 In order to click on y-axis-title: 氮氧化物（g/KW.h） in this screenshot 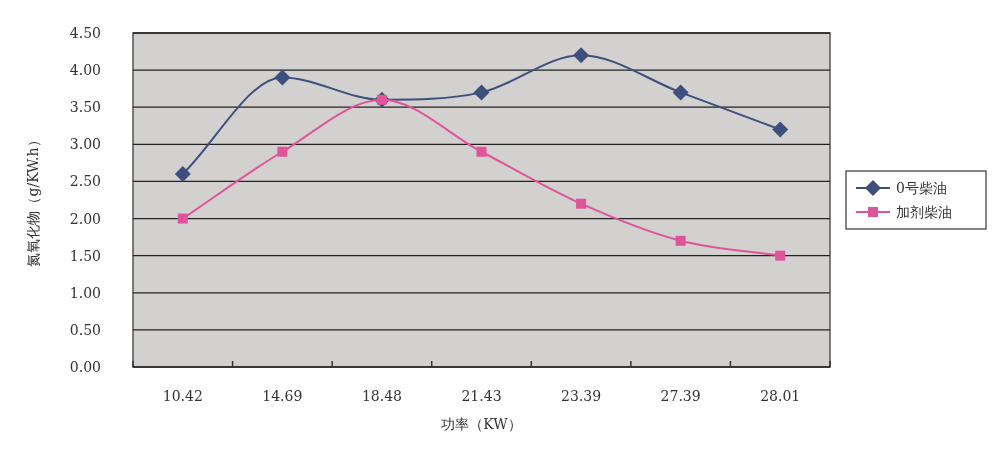, I will do `click(33, 200)`.